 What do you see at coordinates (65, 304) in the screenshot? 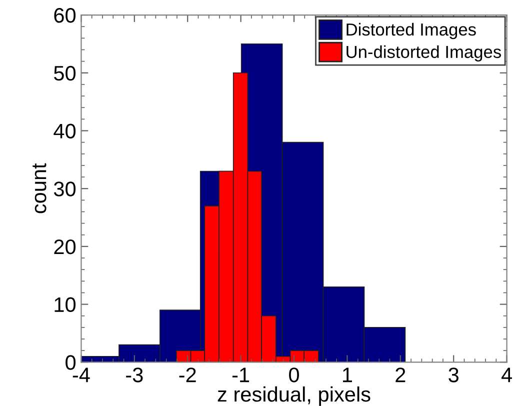
I see `y-tick-label: 10` at bounding box center [65, 304].